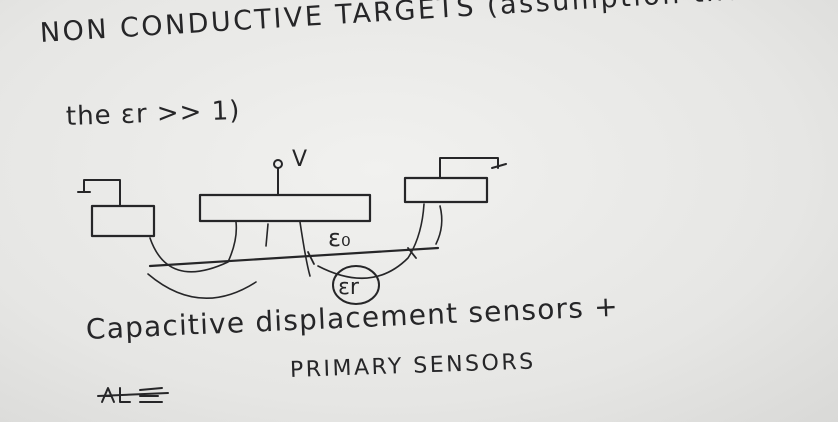  What do you see at coordinates (349, 287) in the screenshot?
I see `epsr-label: εr` at bounding box center [349, 287].